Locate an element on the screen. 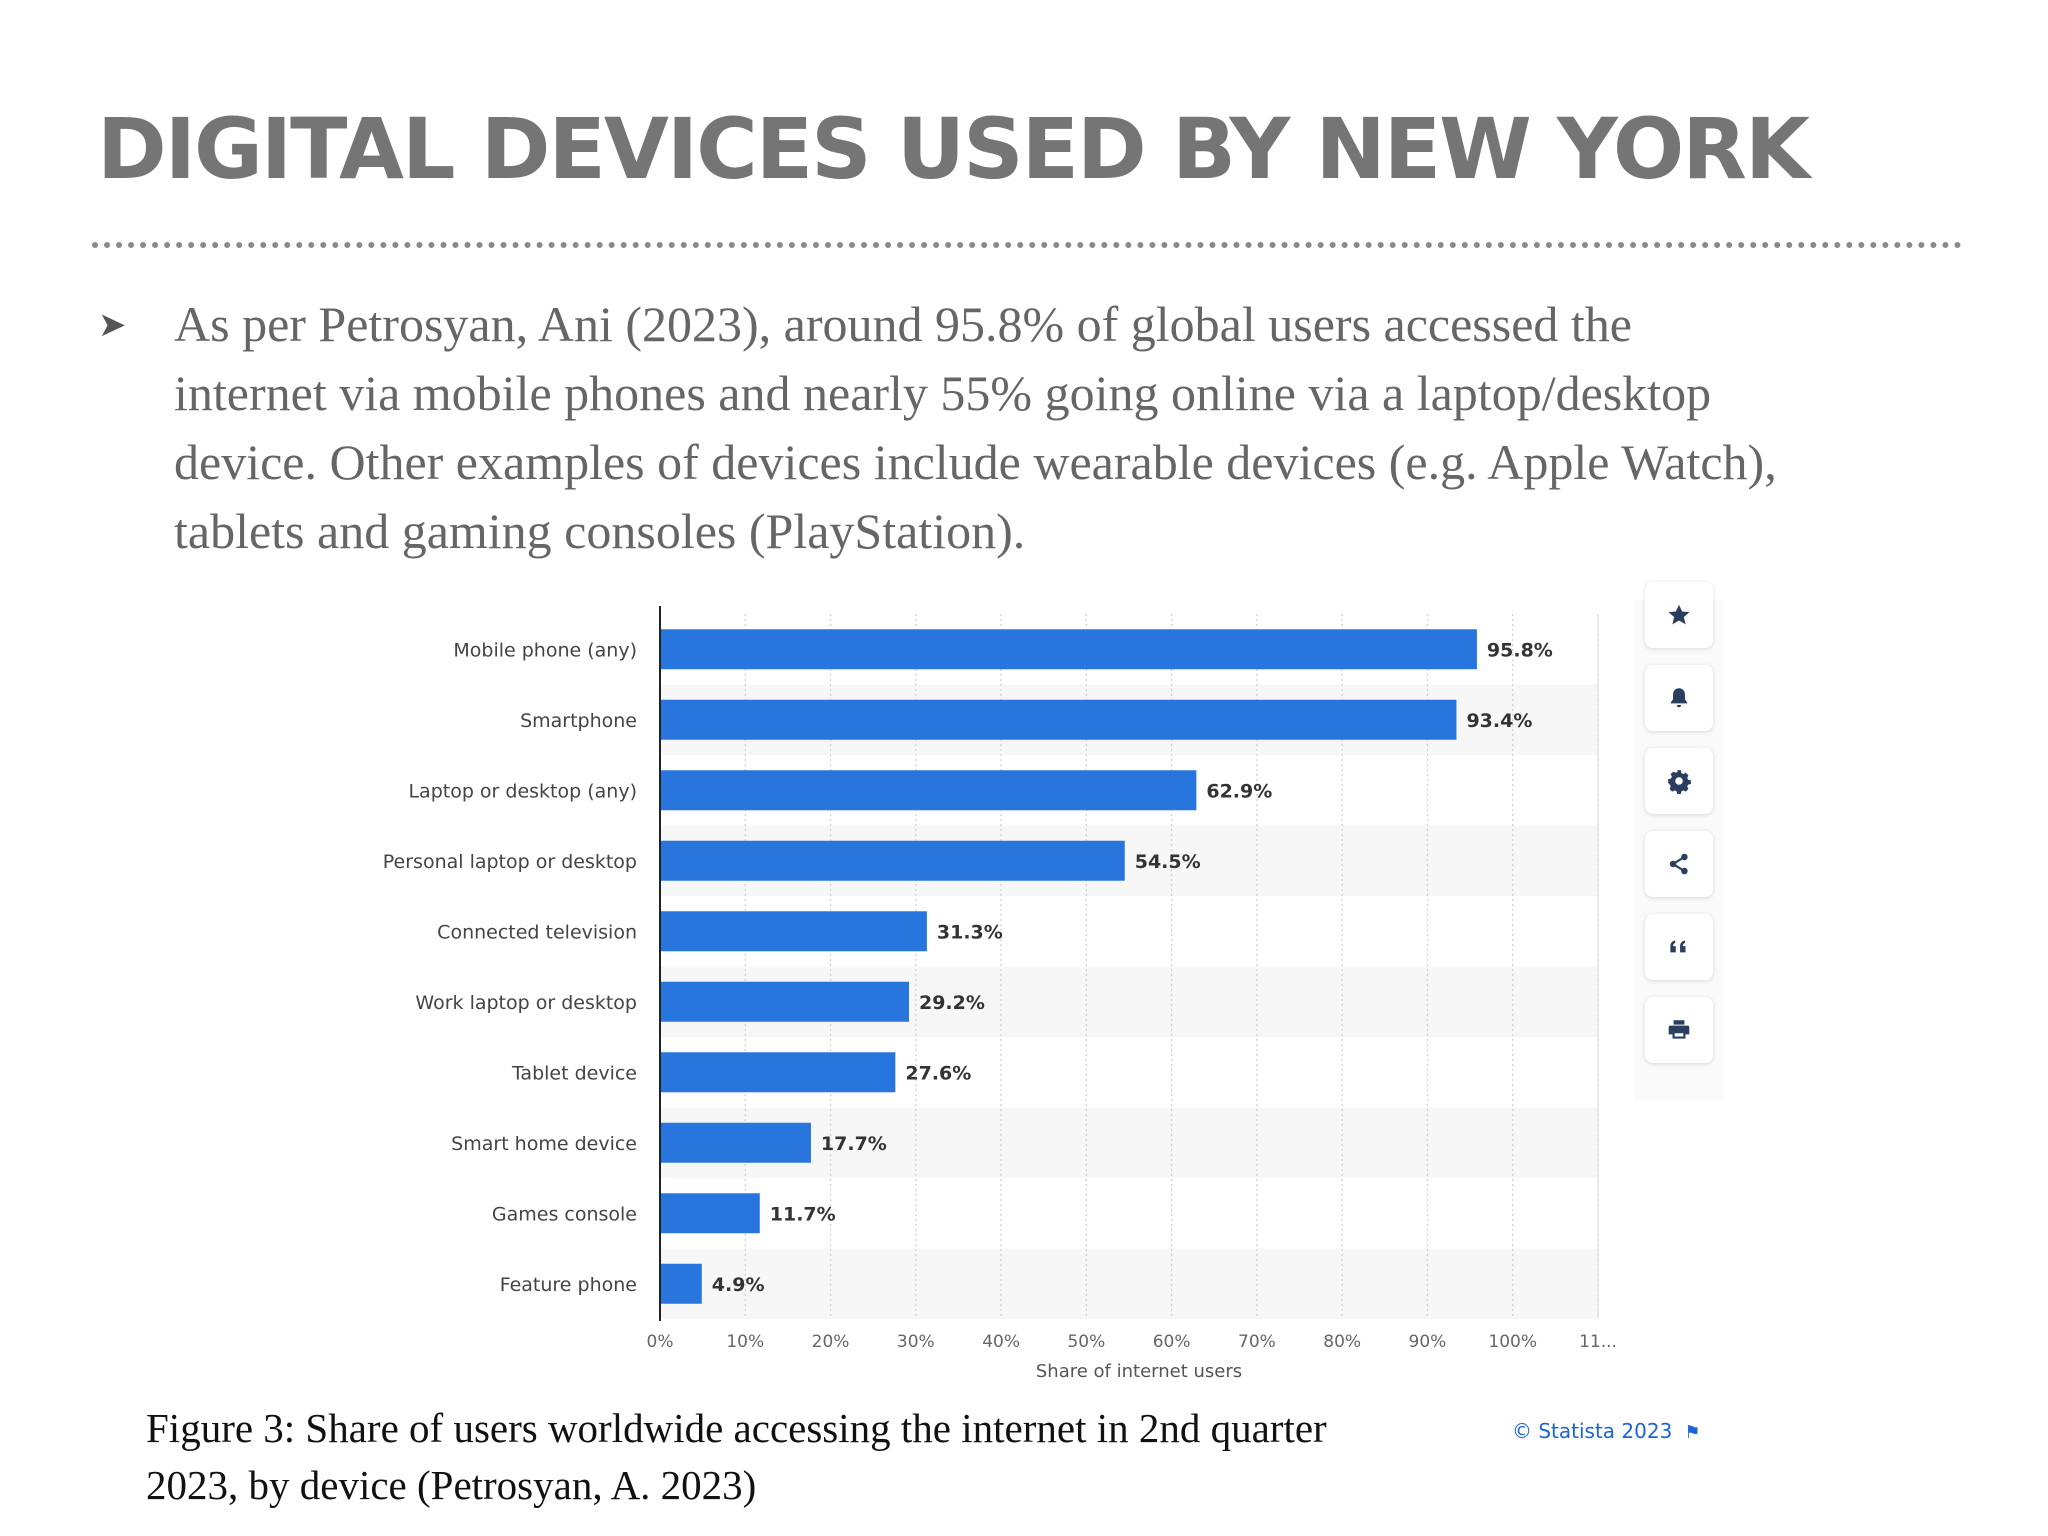 This screenshot has height=1536, width=2048. value-label: 11.7% is located at coordinates (803, 1214).